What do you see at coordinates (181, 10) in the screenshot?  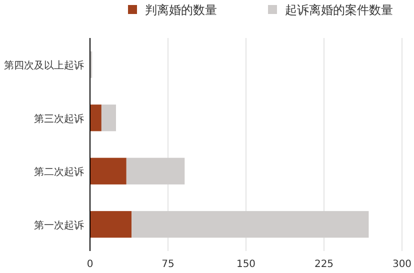 I see `legend-label: 判离婚的数量` at bounding box center [181, 10].